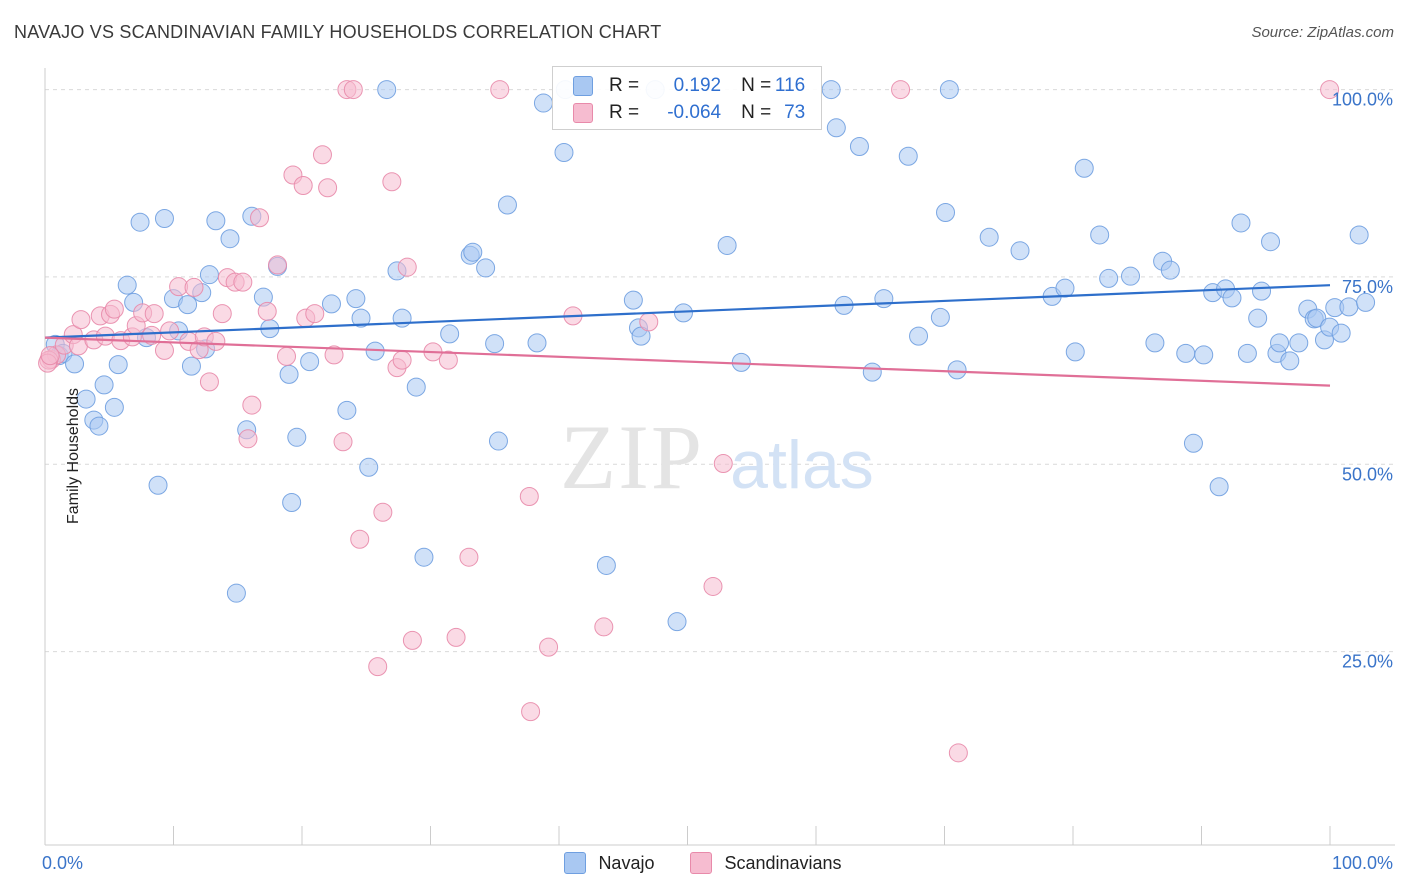 The image size is (1406, 892). What do you see at coordinates (624, 85) in the screenshot?
I see `legend-r-label: R =` at bounding box center [624, 85].